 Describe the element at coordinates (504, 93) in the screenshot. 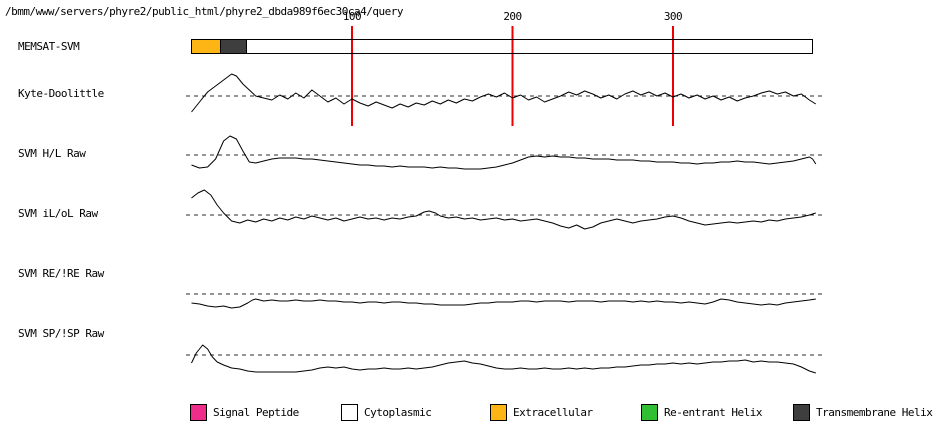

I see `profile-curve-Kyte-Doolittle` at that location.